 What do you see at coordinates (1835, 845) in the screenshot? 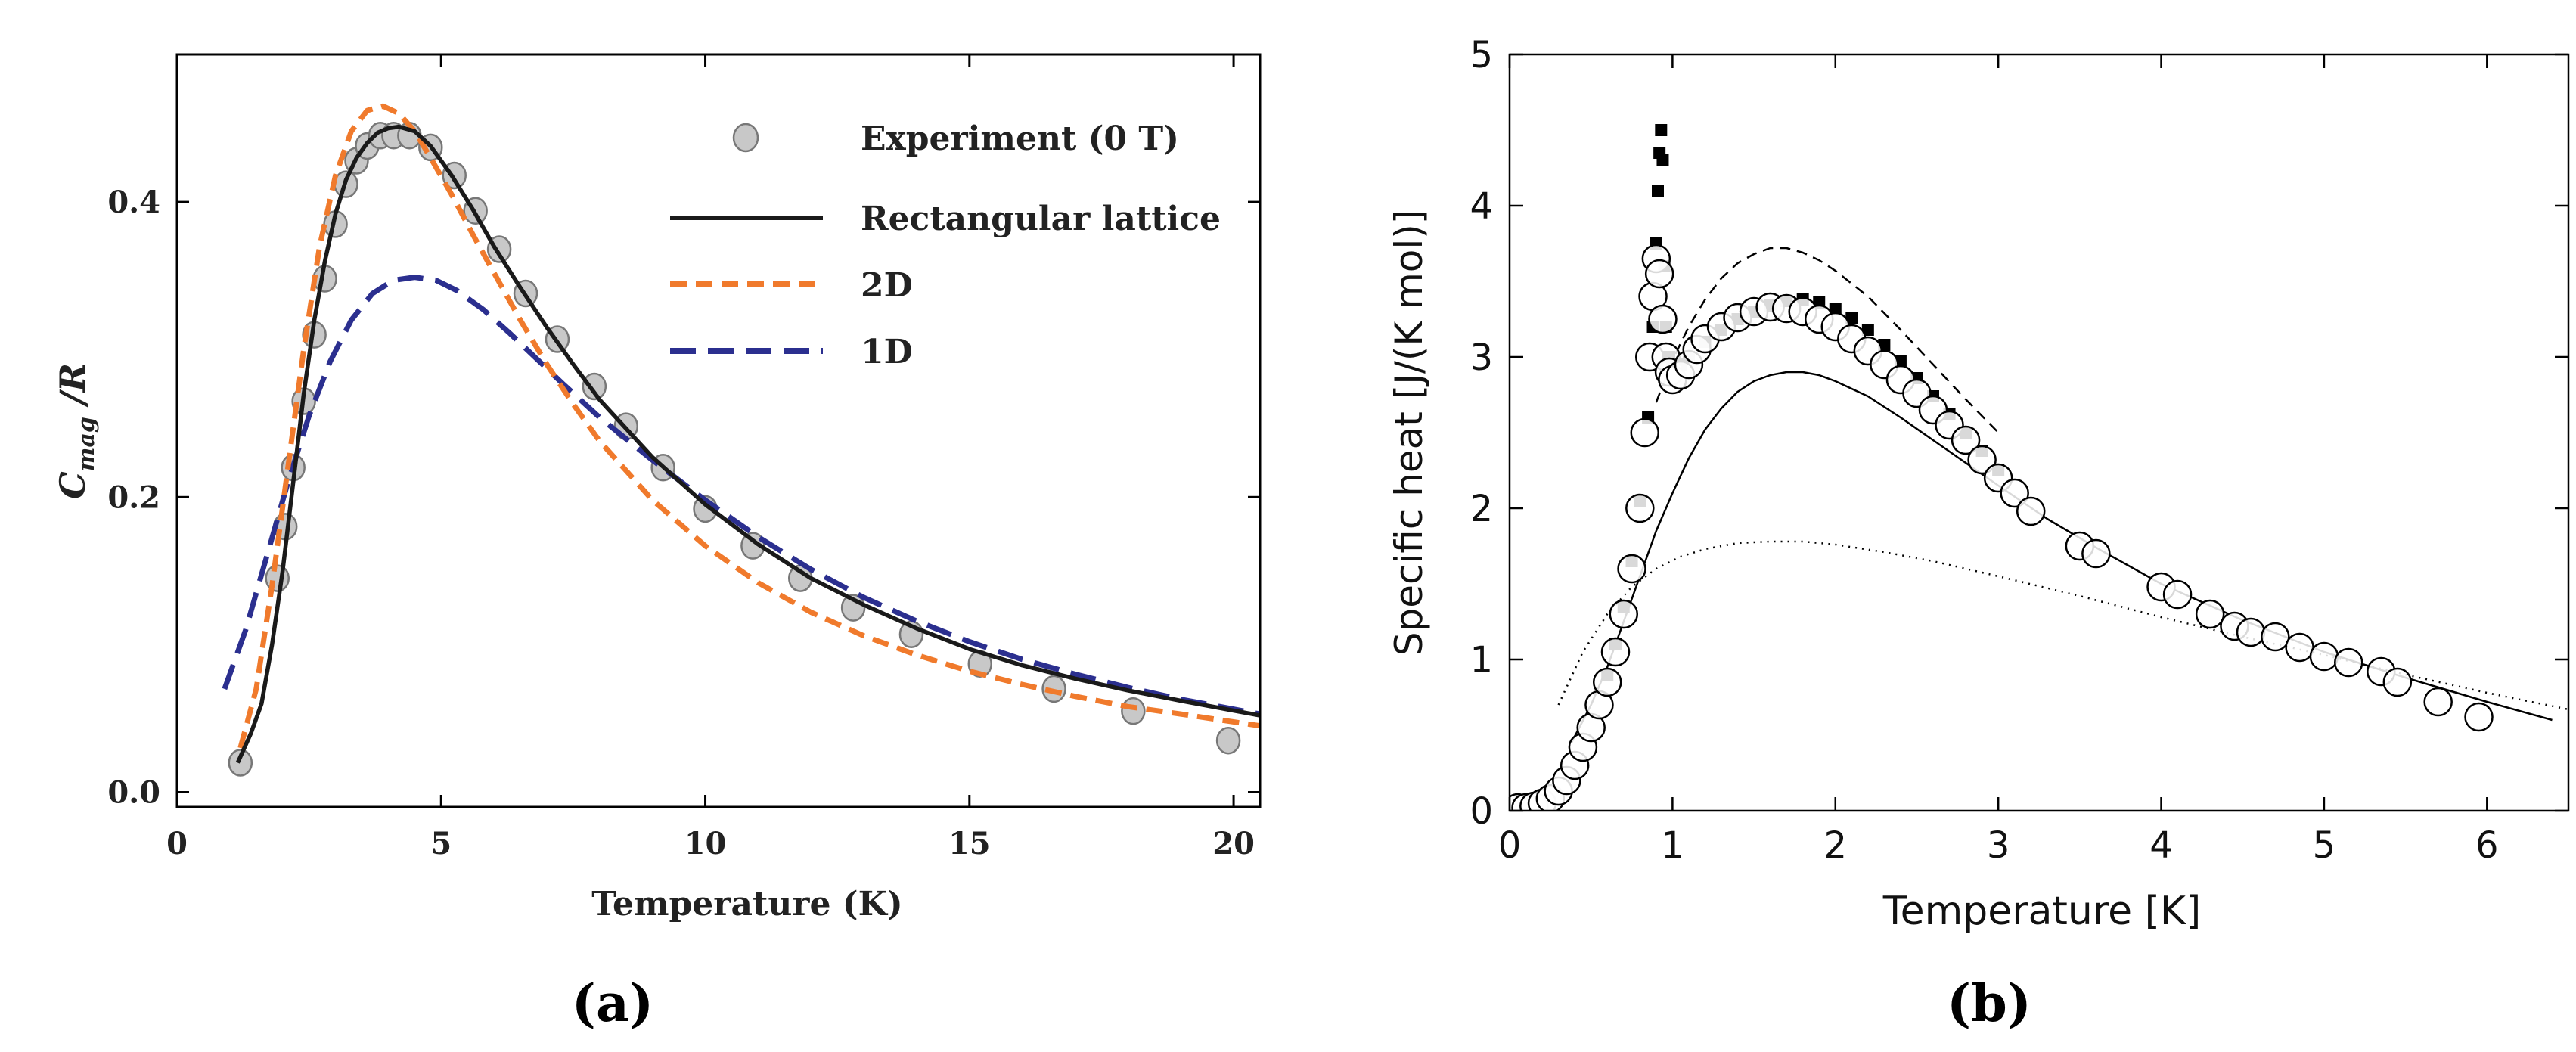
I see `panel-b-xtick-label: 2` at bounding box center [1835, 845].